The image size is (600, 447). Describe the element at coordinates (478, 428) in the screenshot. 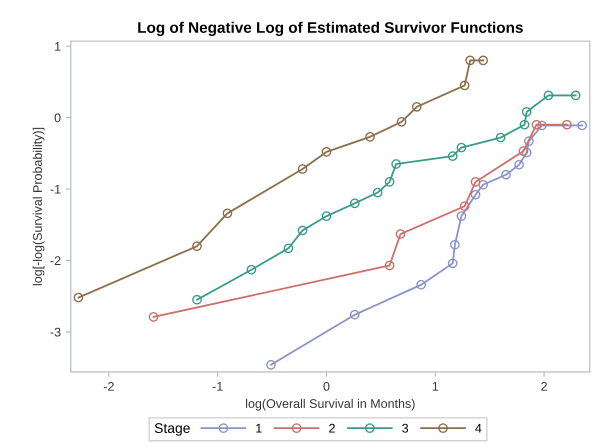

I see `legend-label: 4` at that location.